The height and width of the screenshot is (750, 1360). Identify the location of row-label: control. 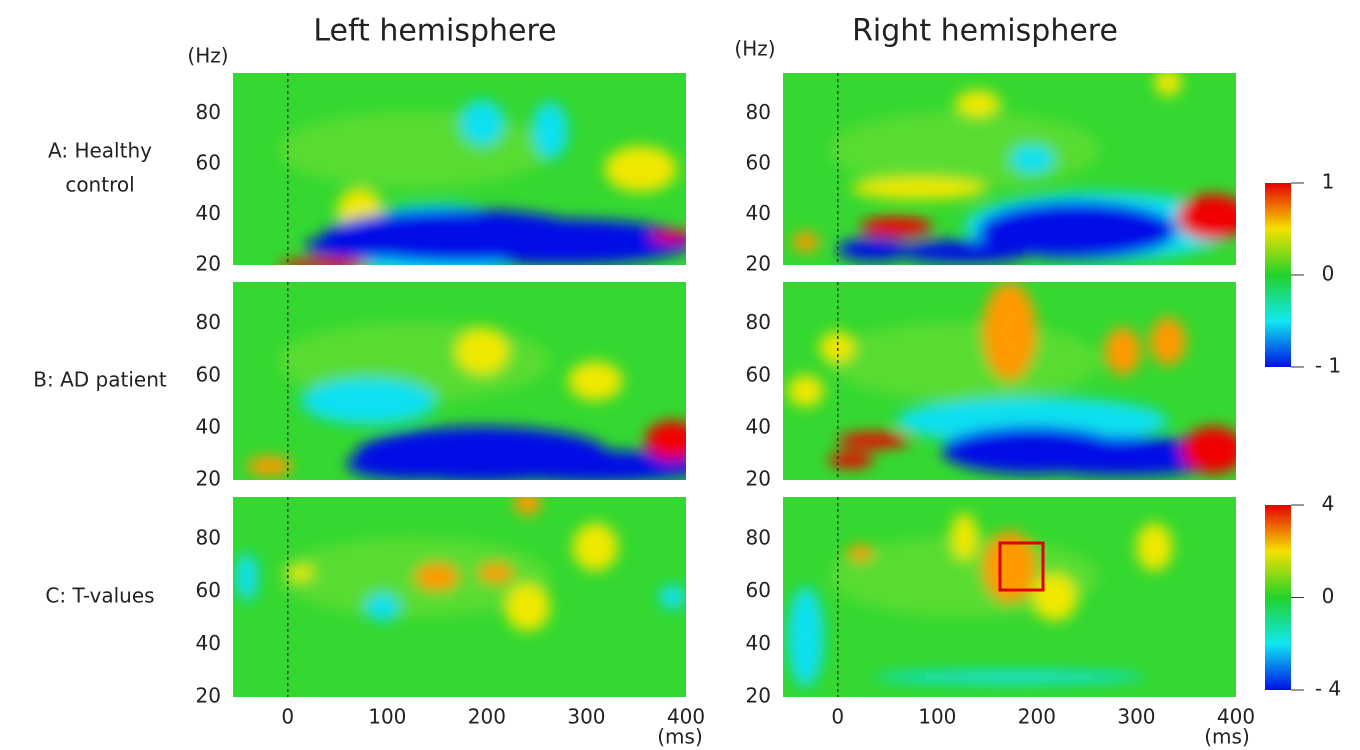
(99, 185).